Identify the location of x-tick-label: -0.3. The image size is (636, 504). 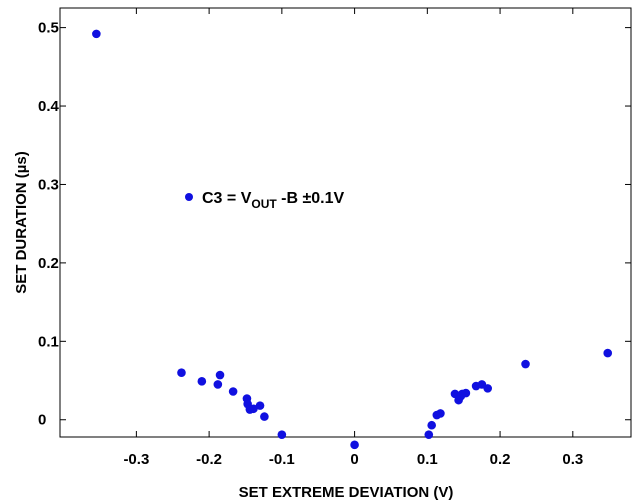
(136, 459).